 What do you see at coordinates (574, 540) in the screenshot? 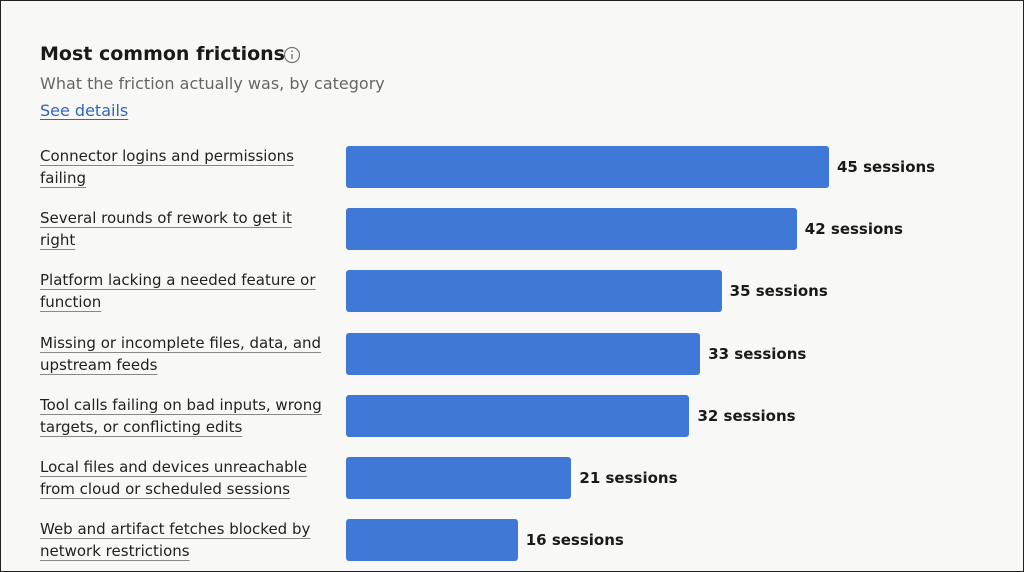
I see `value-label: 16 sessions` at bounding box center [574, 540].